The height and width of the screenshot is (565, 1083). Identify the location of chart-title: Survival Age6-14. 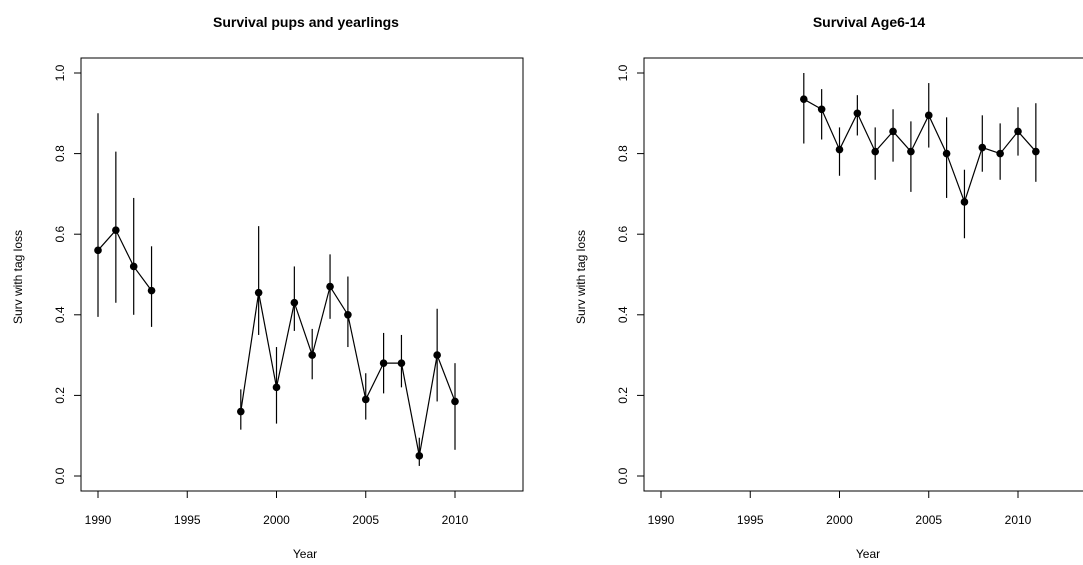
(869, 22).